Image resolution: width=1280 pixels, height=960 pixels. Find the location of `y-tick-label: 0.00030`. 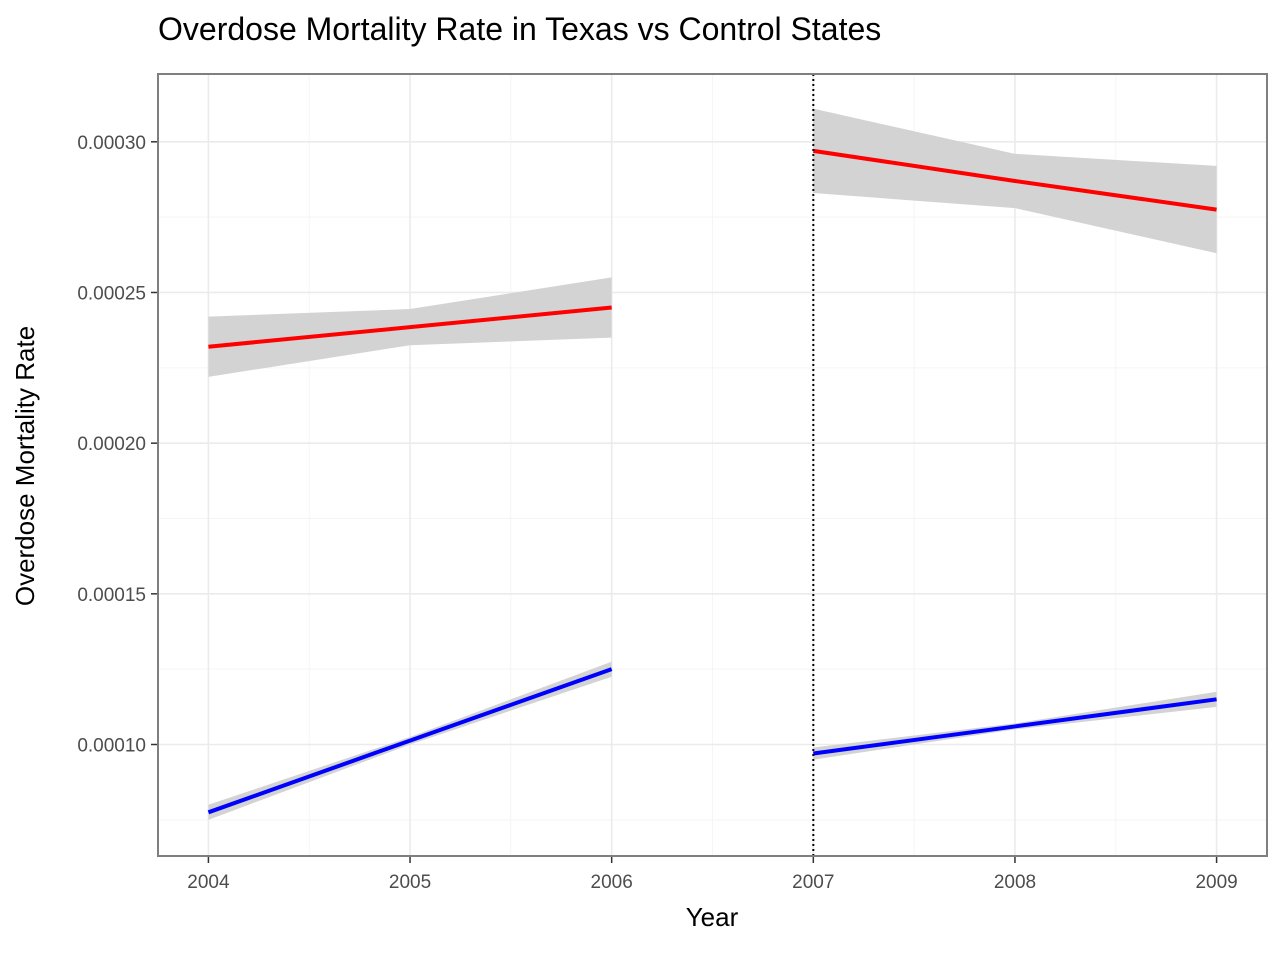

y-tick-label: 0.00030 is located at coordinates (111, 143).